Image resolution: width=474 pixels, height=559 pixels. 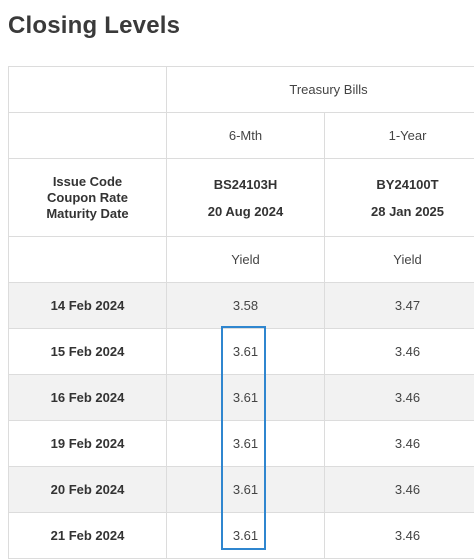 I want to click on row-date: 19 Feb 2024, so click(x=88, y=444).